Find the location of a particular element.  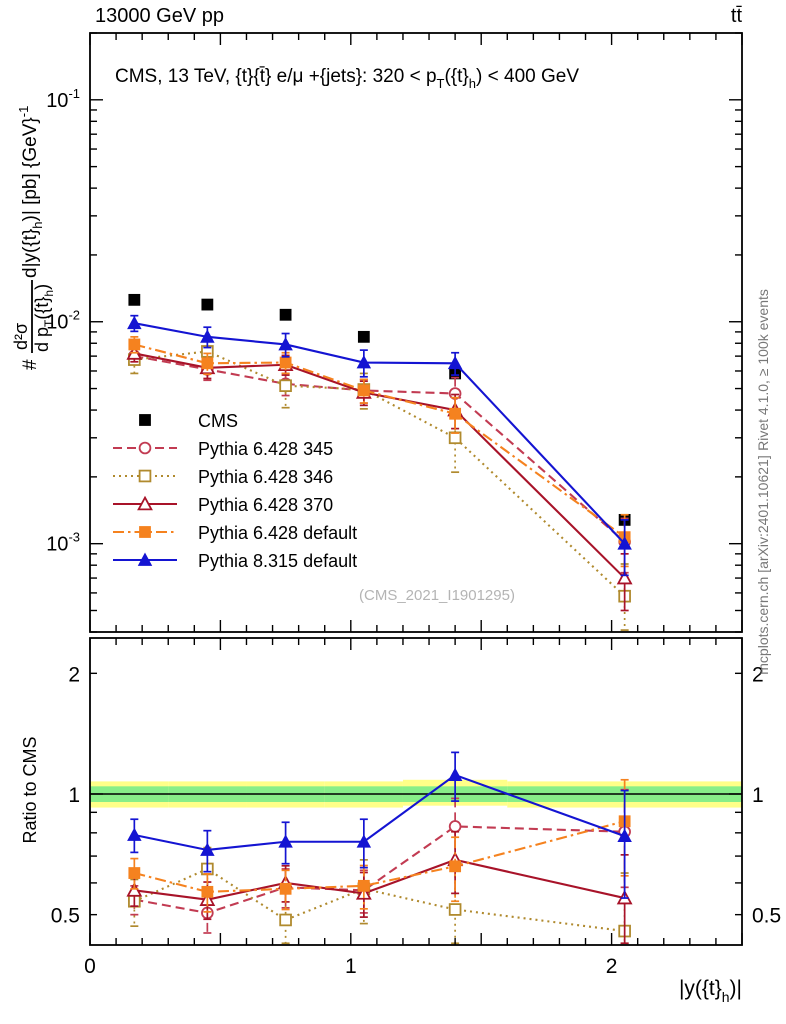

legend-item: Pythia 6.428 345 is located at coordinates (223, 449).